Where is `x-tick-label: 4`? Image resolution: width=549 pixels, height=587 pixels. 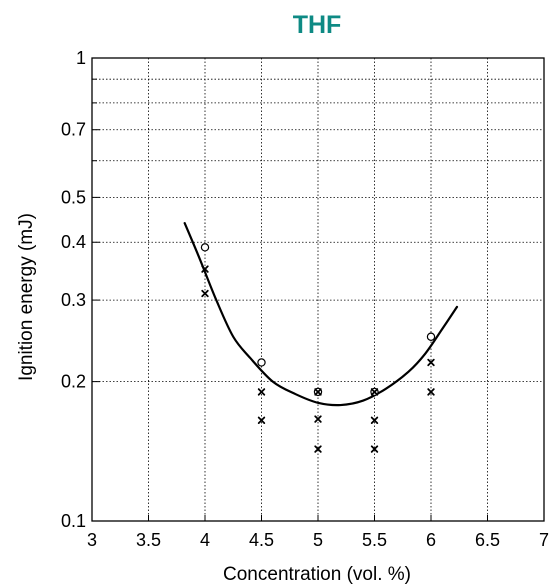 x-tick-label: 4 is located at coordinates (205, 540).